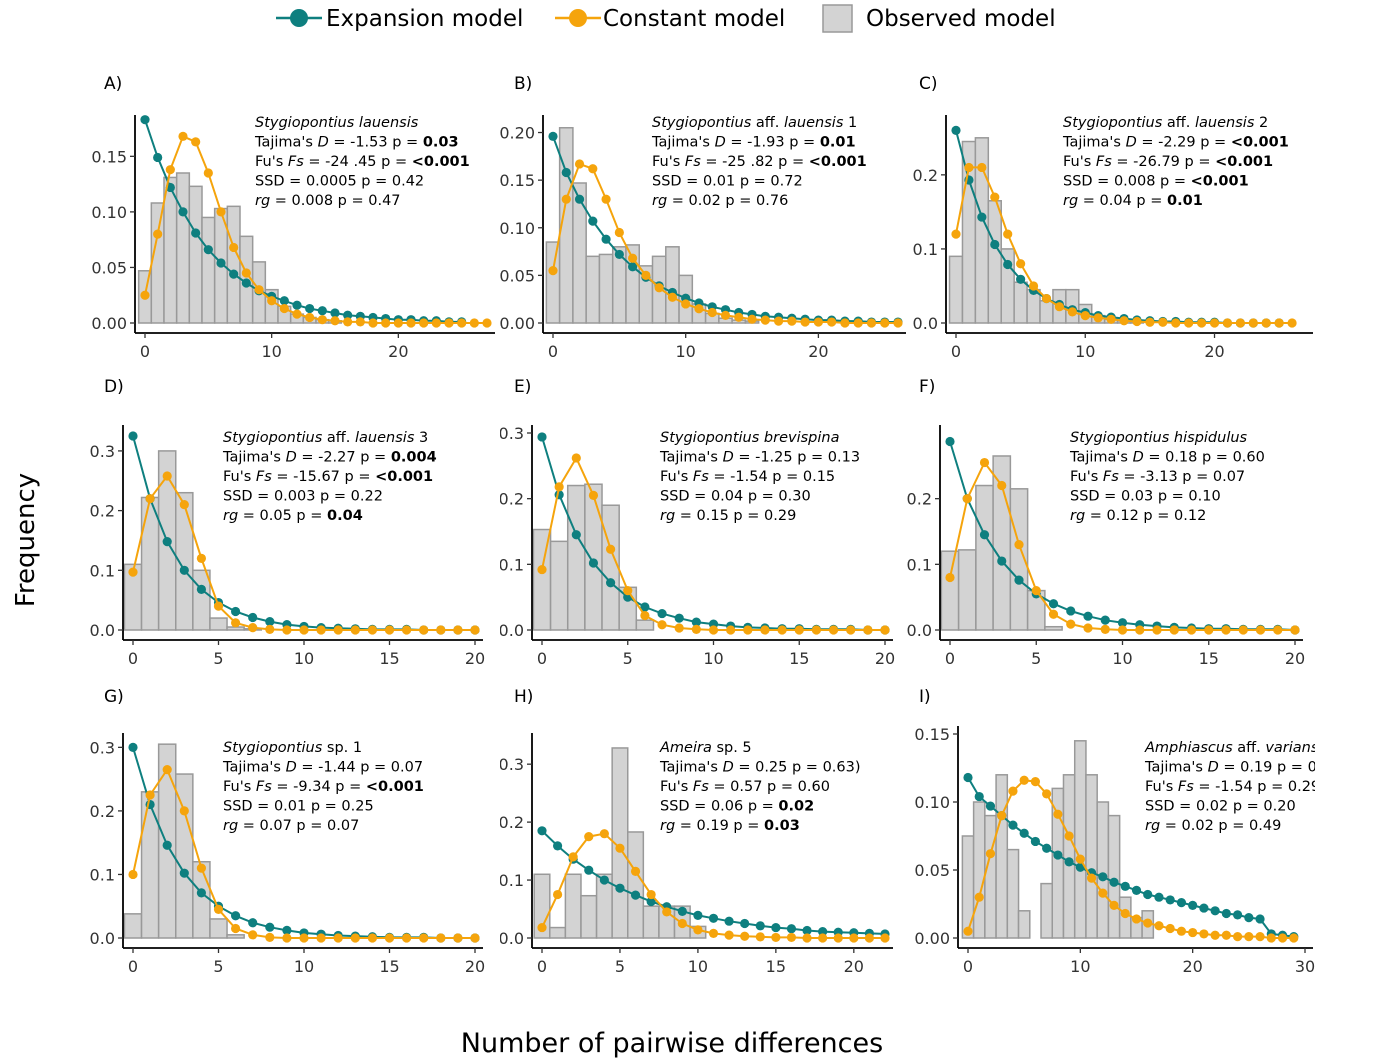 The height and width of the screenshot is (1059, 1375). Describe the element at coordinates (399, 19) in the screenshot. I see `legend-expansion: Expansion model` at that location.